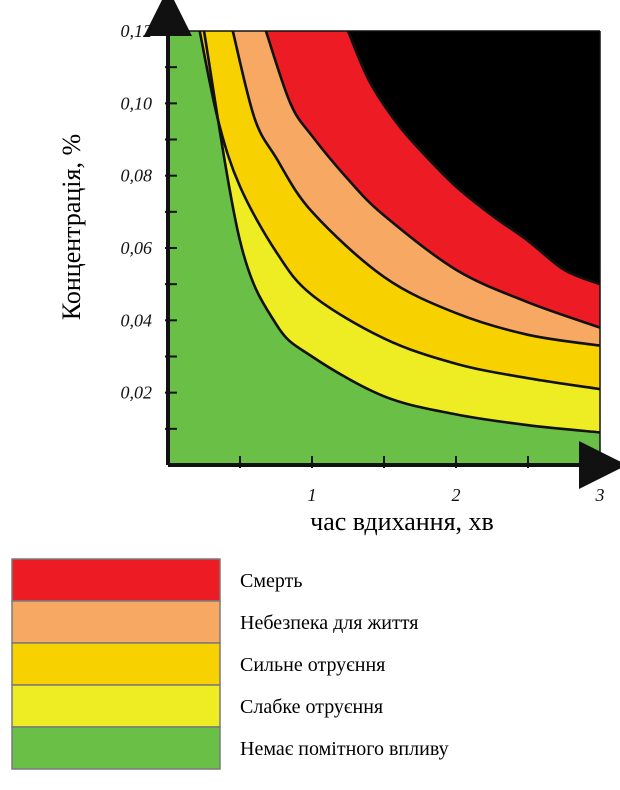  What do you see at coordinates (456, 495) in the screenshot?
I see `x-tick-label: 2` at bounding box center [456, 495].